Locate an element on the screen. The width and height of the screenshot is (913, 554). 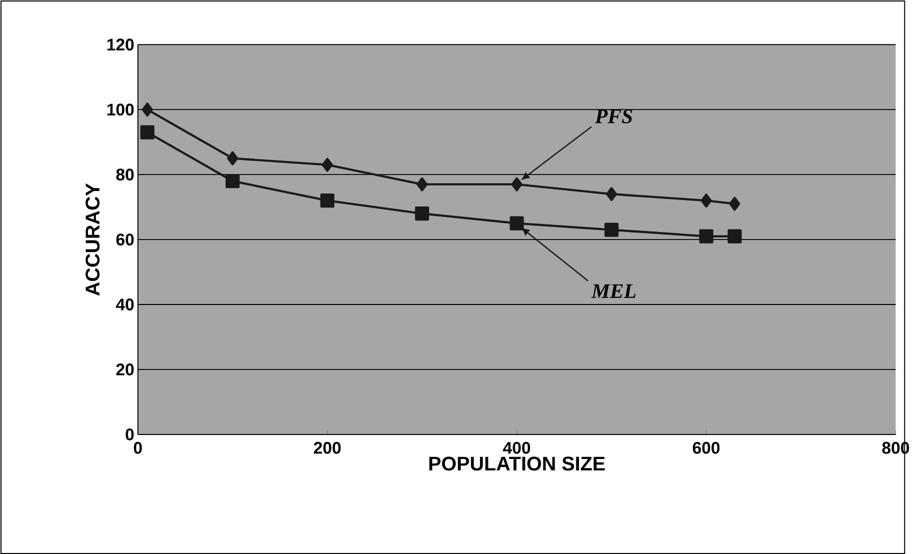
x-tick-label: 400 is located at coordinates (516, 448).